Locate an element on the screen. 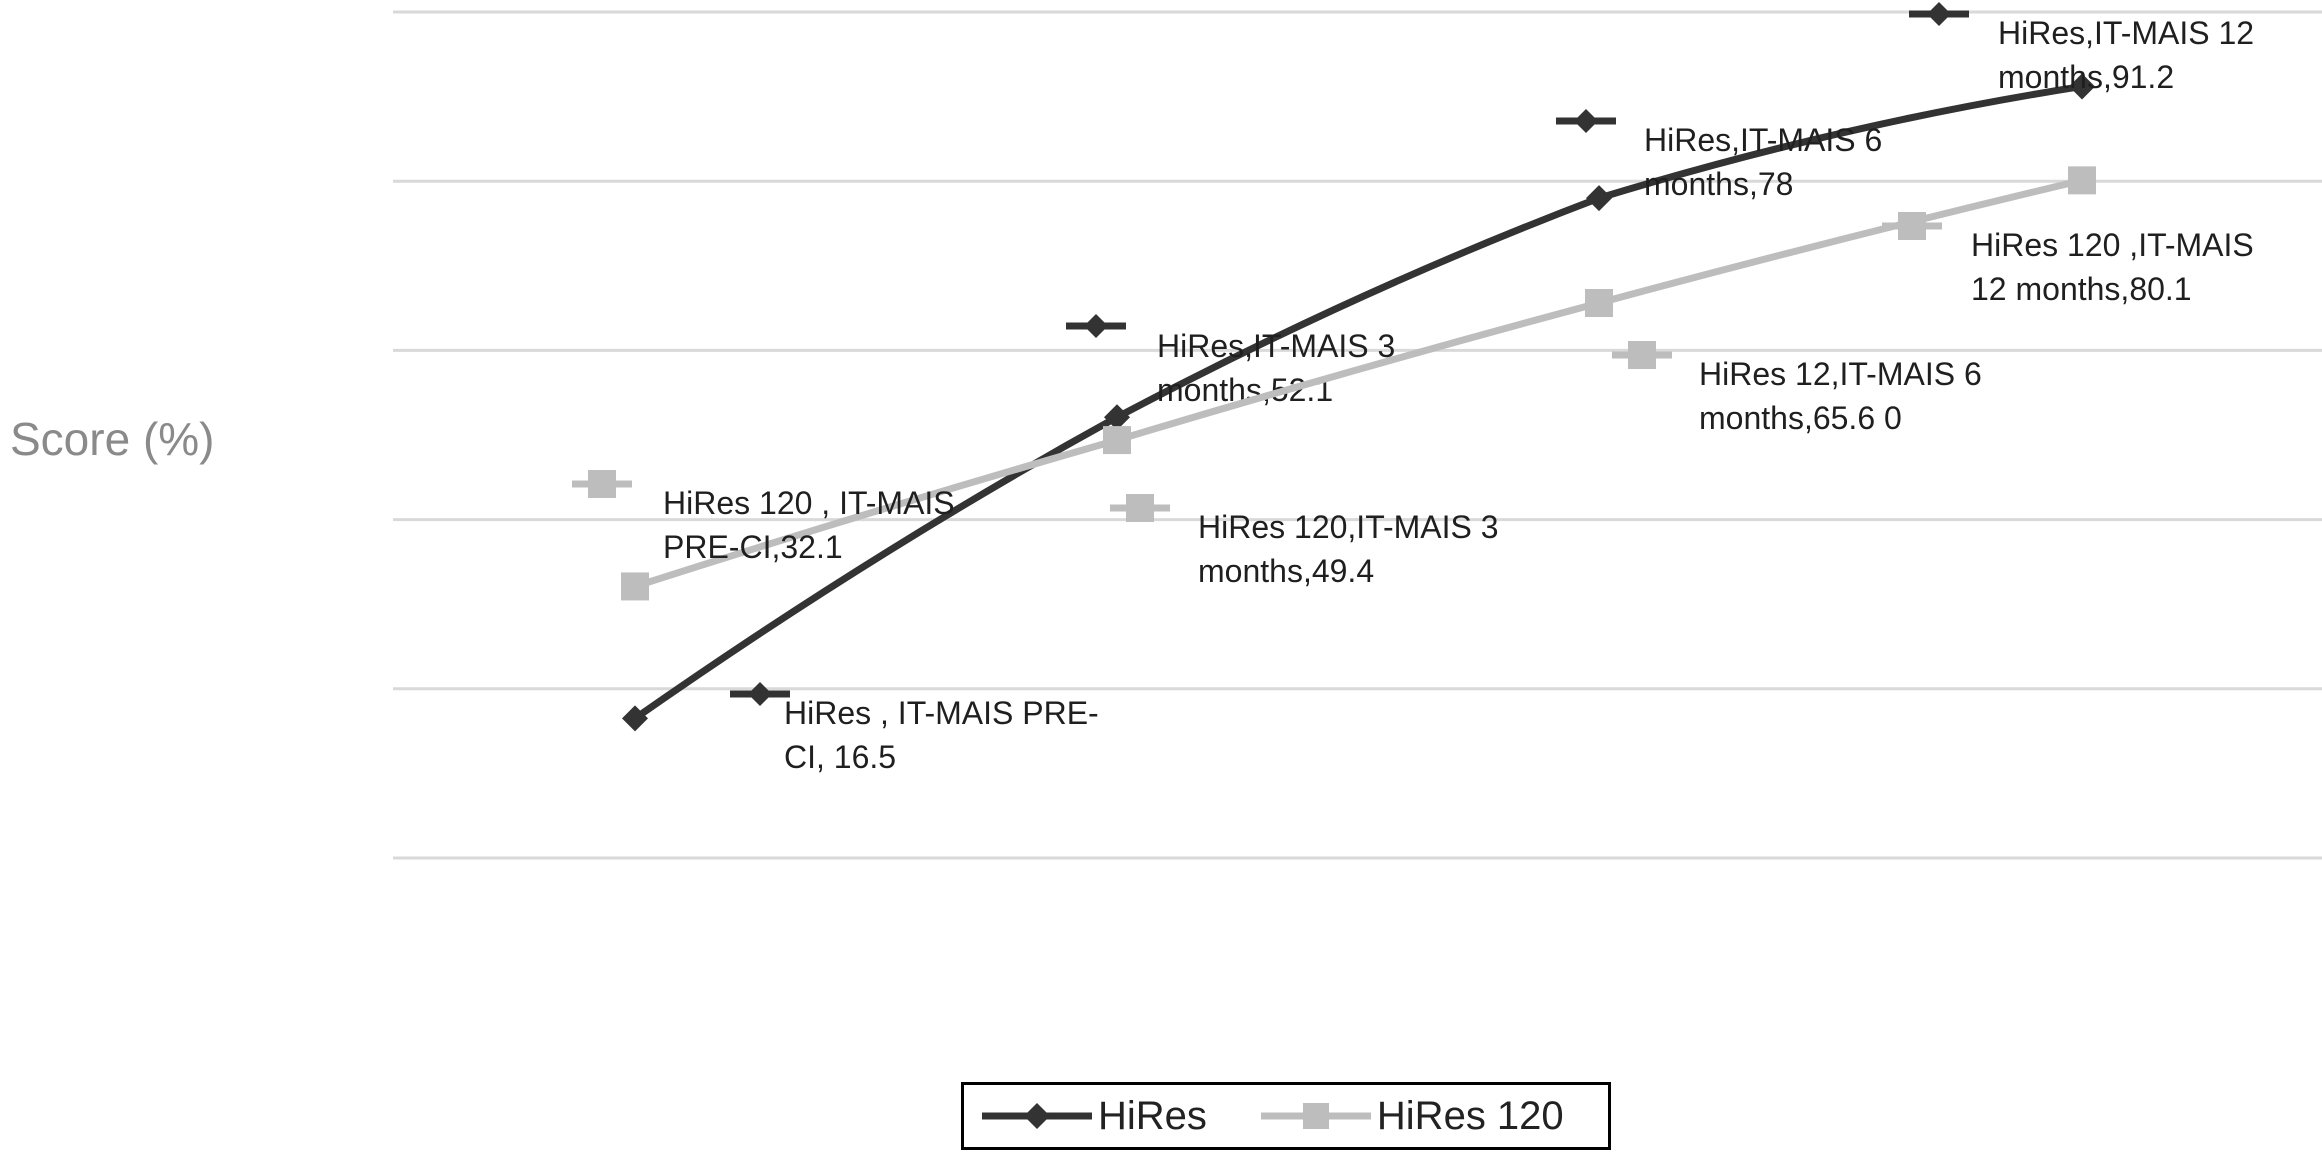 Image resolution: width=2322 pixels, height=1153 pixels. data-label-line: months,91.2 is located at coordinates (2086, 77).